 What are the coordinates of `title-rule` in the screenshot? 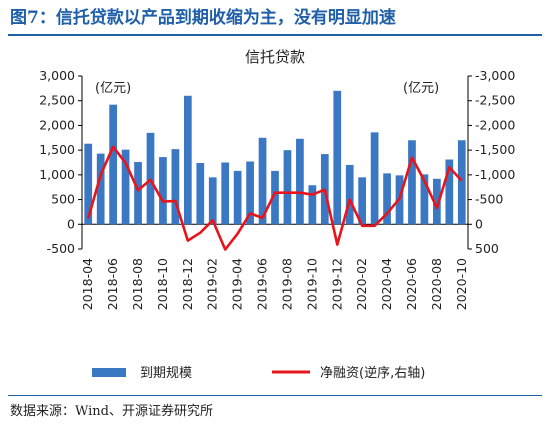 It's located at (275, 35).